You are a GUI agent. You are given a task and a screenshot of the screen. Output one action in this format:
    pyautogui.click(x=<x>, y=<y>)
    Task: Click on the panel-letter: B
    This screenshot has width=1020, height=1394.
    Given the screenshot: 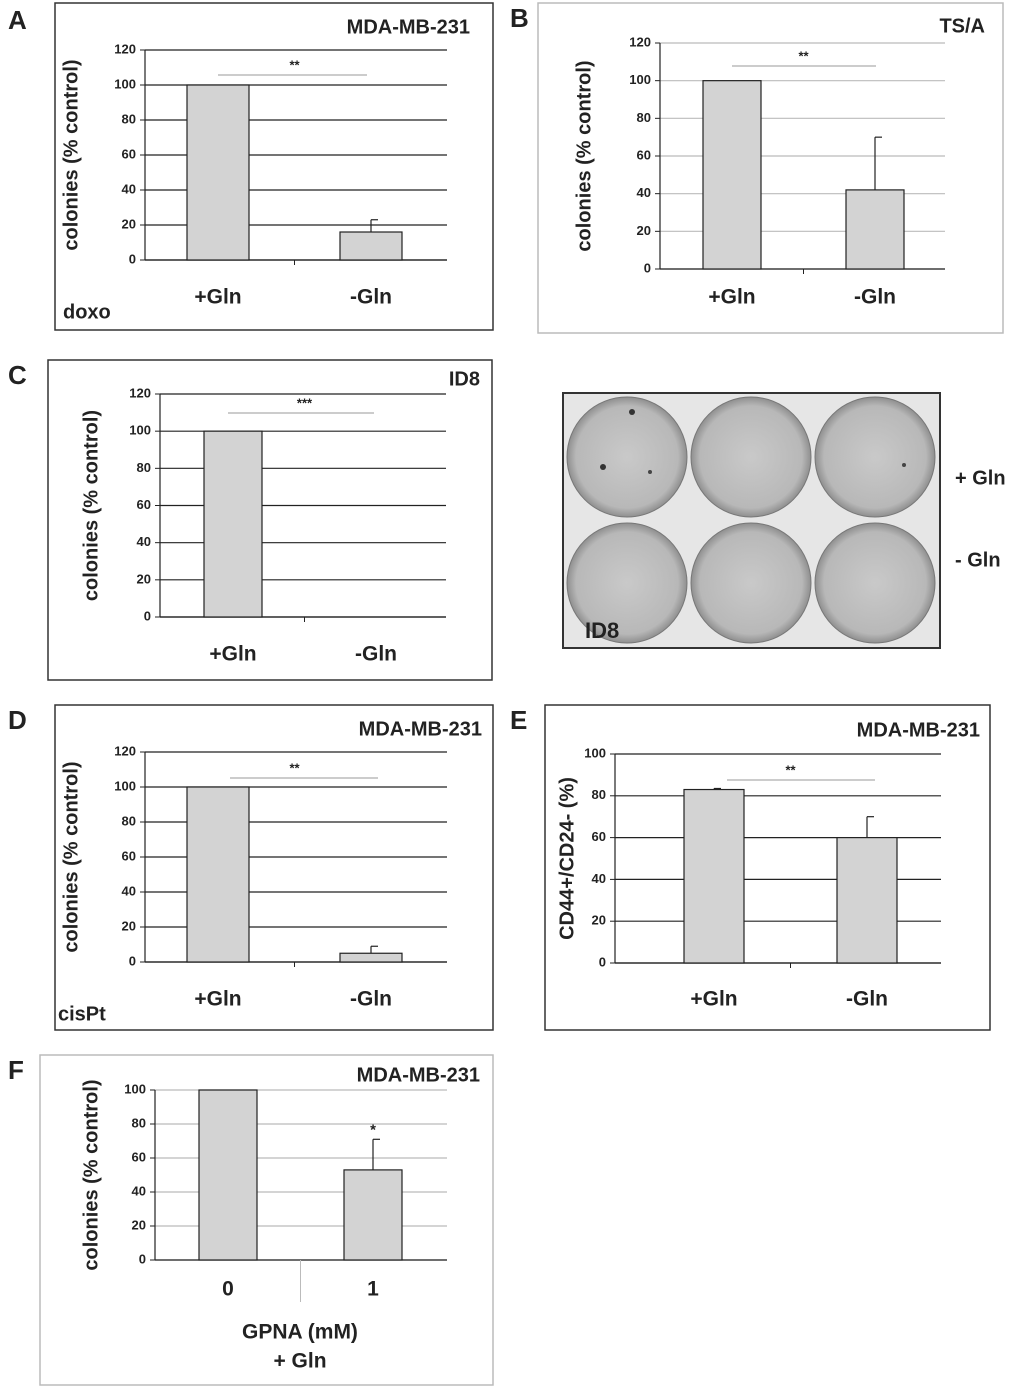 What is the action you would take?
    pyautogui.click(x=519, y=18)
    